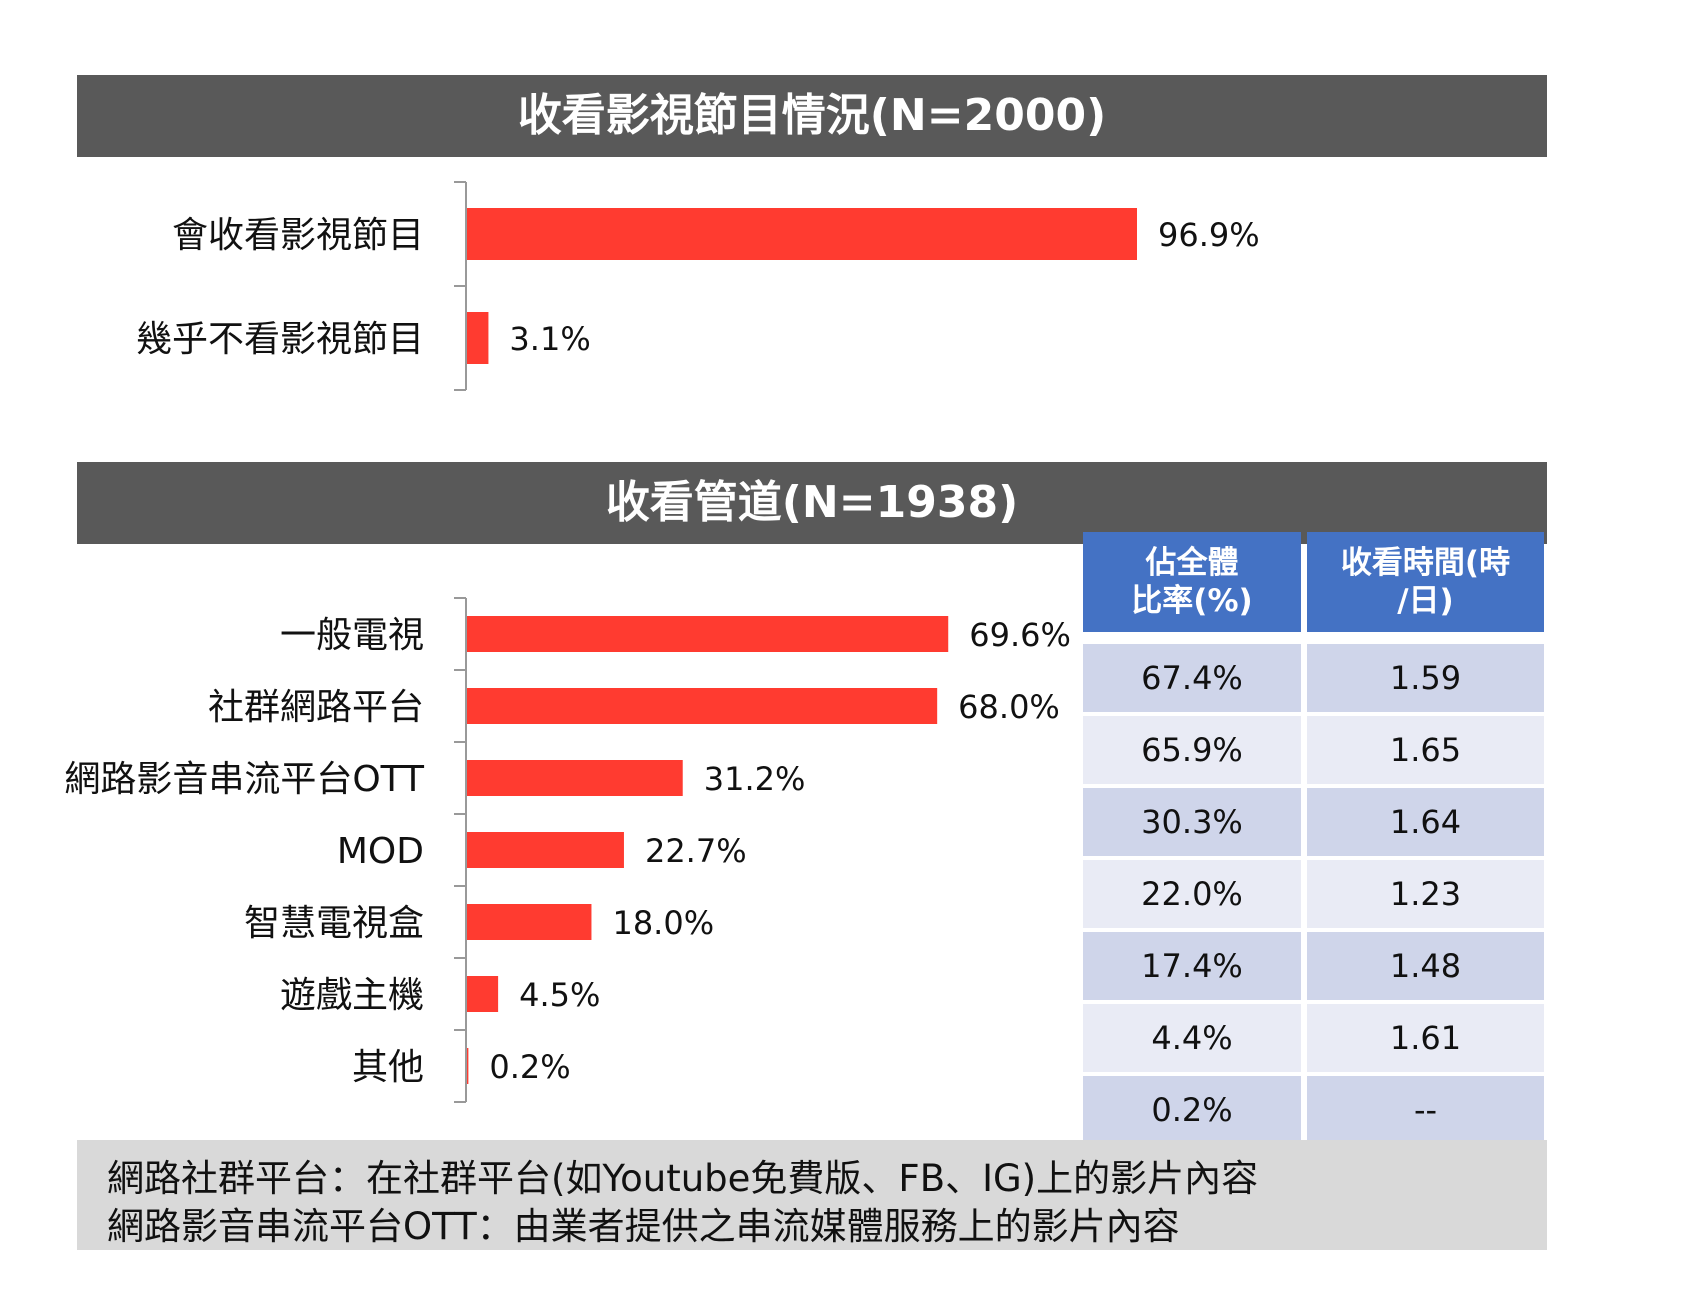 Image resolution: width=1686 pixels, height=1294 pixels. Describe the element at coordinates (388, 1067) in the screenshot. I see `chart2-category-label: 其他` at that location.